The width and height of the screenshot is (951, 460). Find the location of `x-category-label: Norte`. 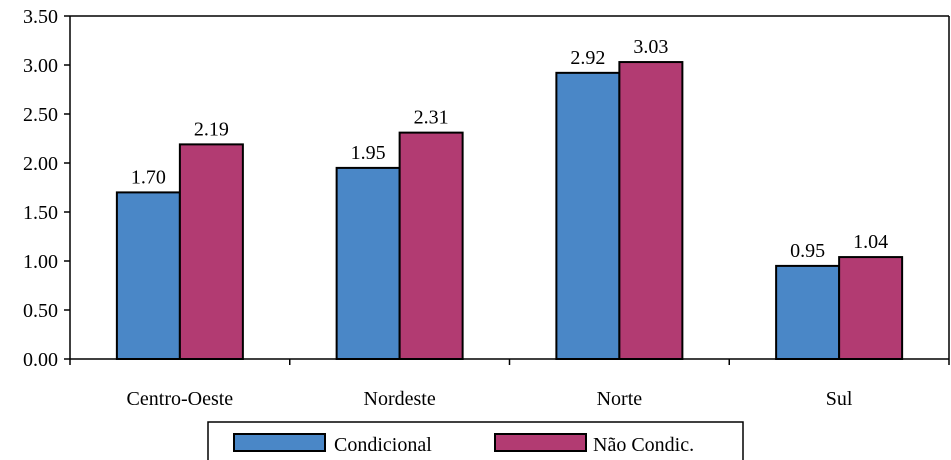

x-category-label: Norte is located at coordinates (620, 399).